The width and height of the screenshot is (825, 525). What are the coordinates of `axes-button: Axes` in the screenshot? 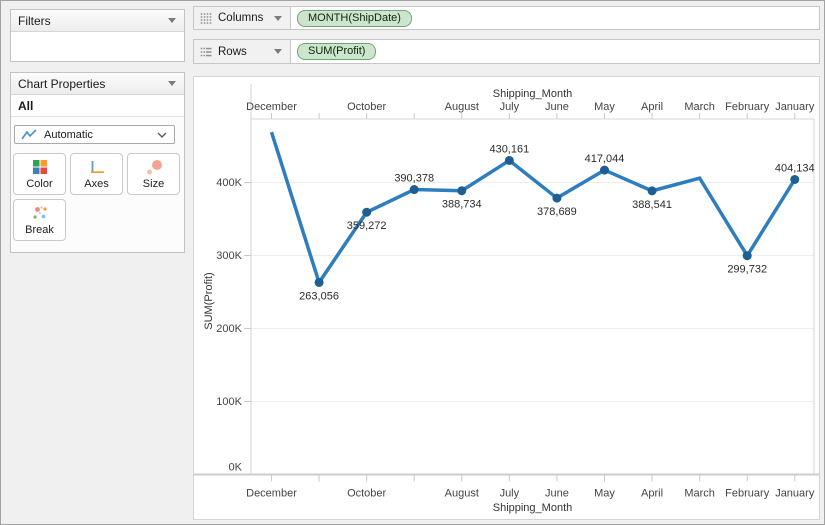 It's located at (96, 174).